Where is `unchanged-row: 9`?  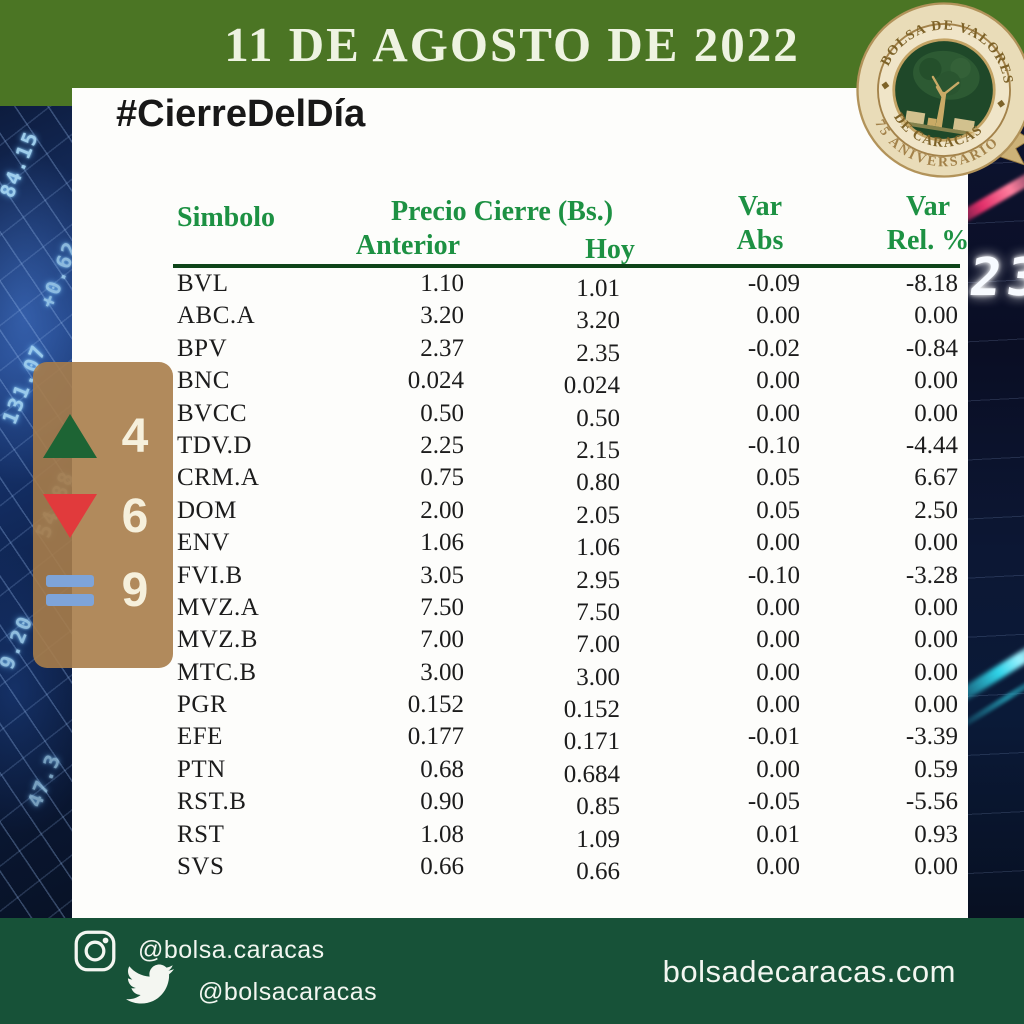
unchanged-row: 9 is located at coordinates (103, 590).